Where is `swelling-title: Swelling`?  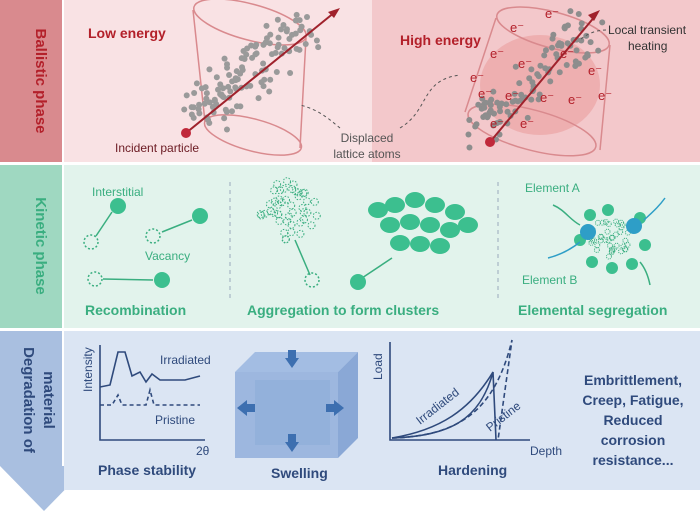
swelling-title: Swelling is located at coordinates (299, 473).